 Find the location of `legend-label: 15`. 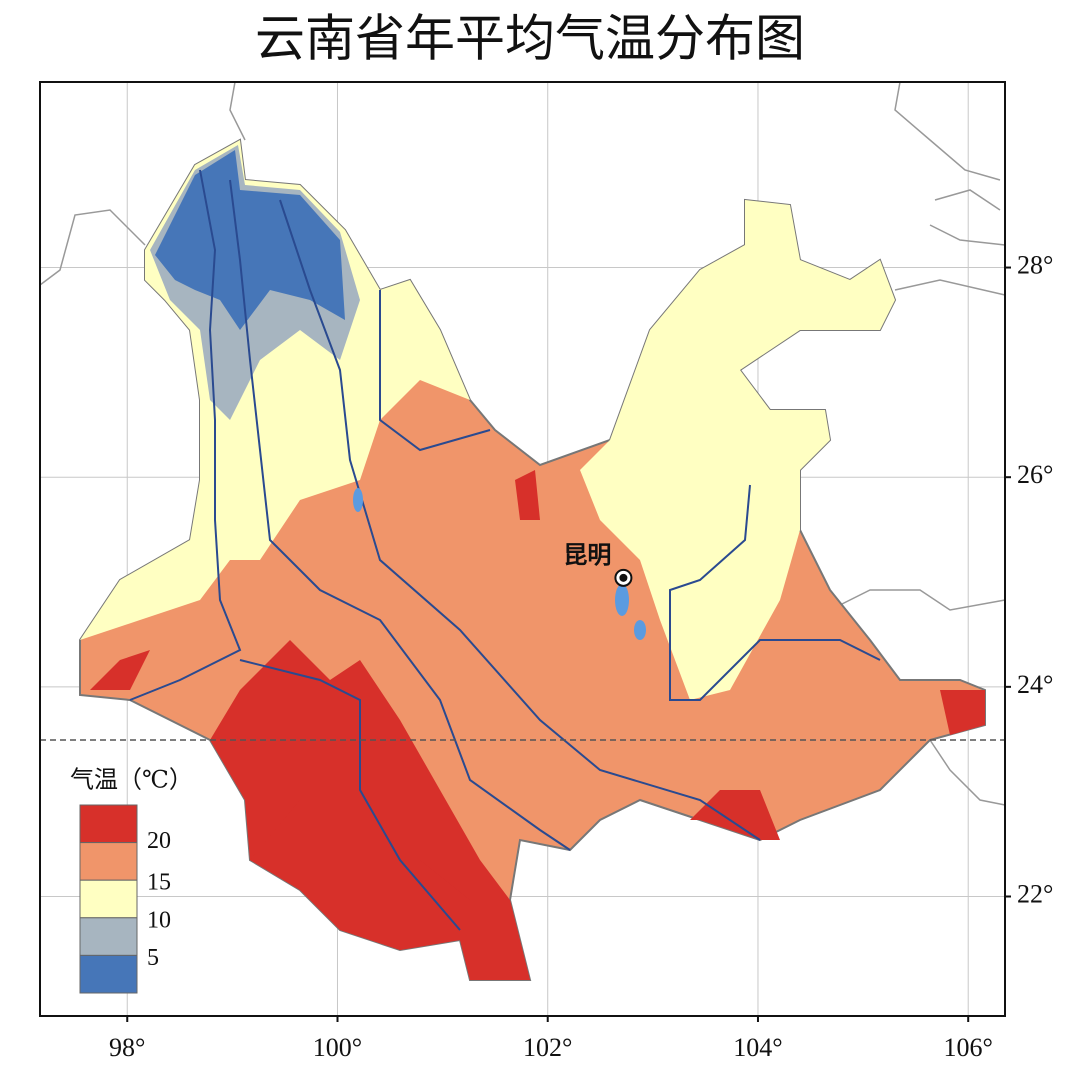

legend-label: 15 is located at coordinates (159, 883).